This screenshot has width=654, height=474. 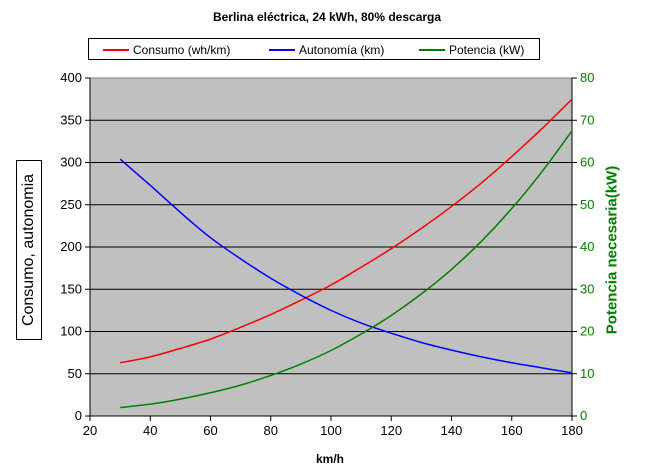 I want to click on y-left-tick-label-50: 50, so click(x=75, y=373).